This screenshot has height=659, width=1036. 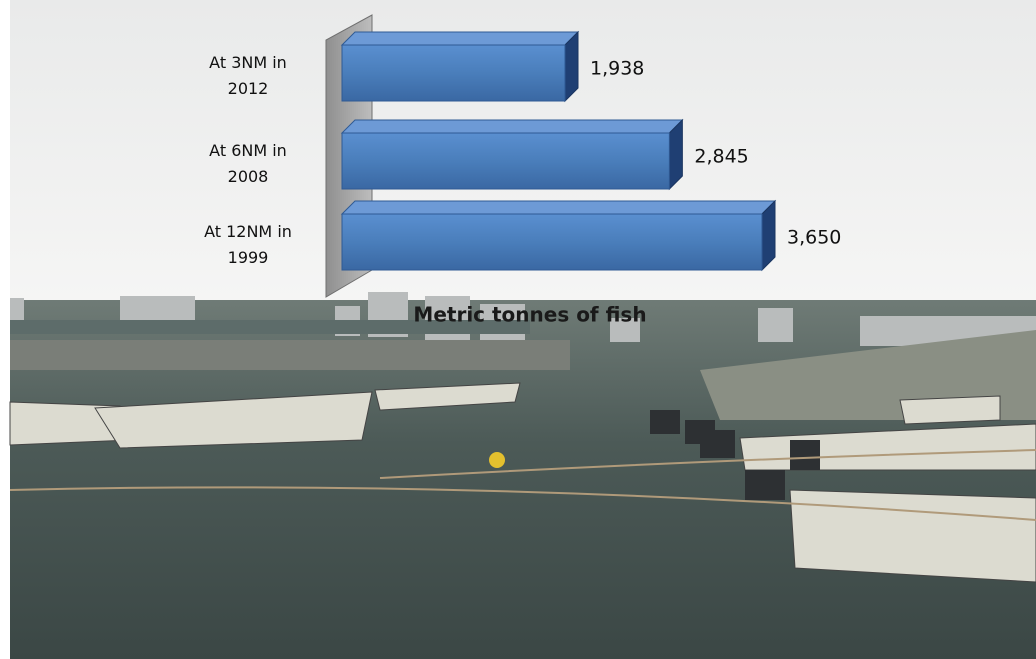 What do you see at coordinates (529, 315) in the screenshot?
I see `x-axis-title: Metric tonnes of fish` at bounding box center [529, 315].